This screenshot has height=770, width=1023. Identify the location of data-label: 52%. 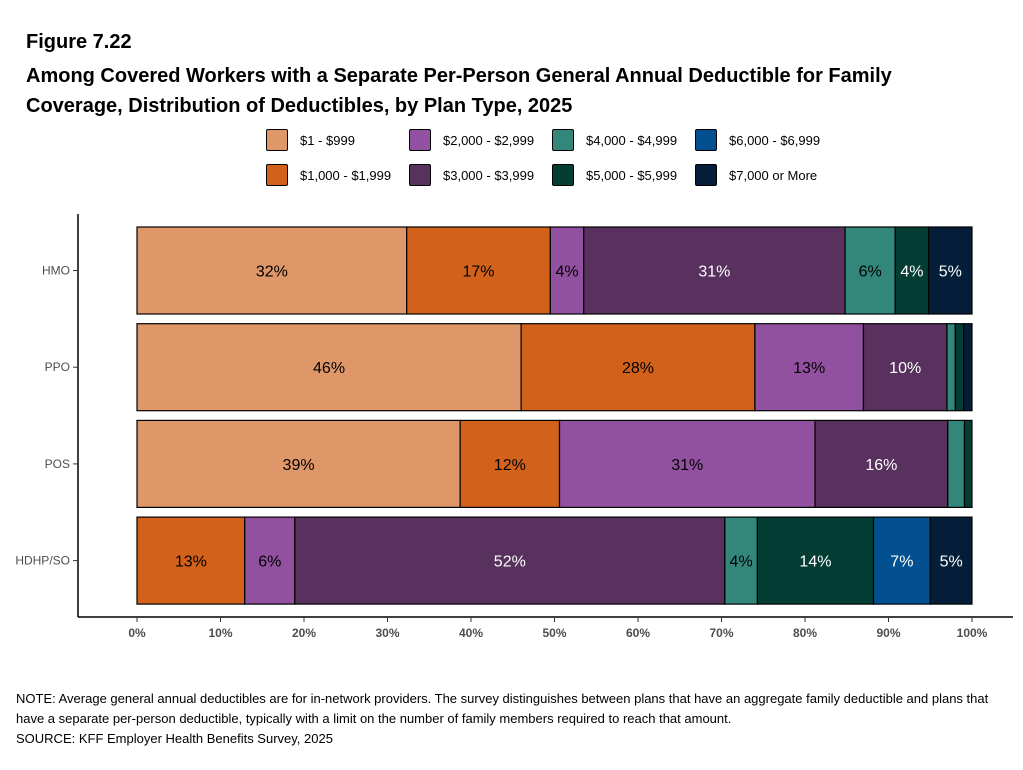
(510, 562).